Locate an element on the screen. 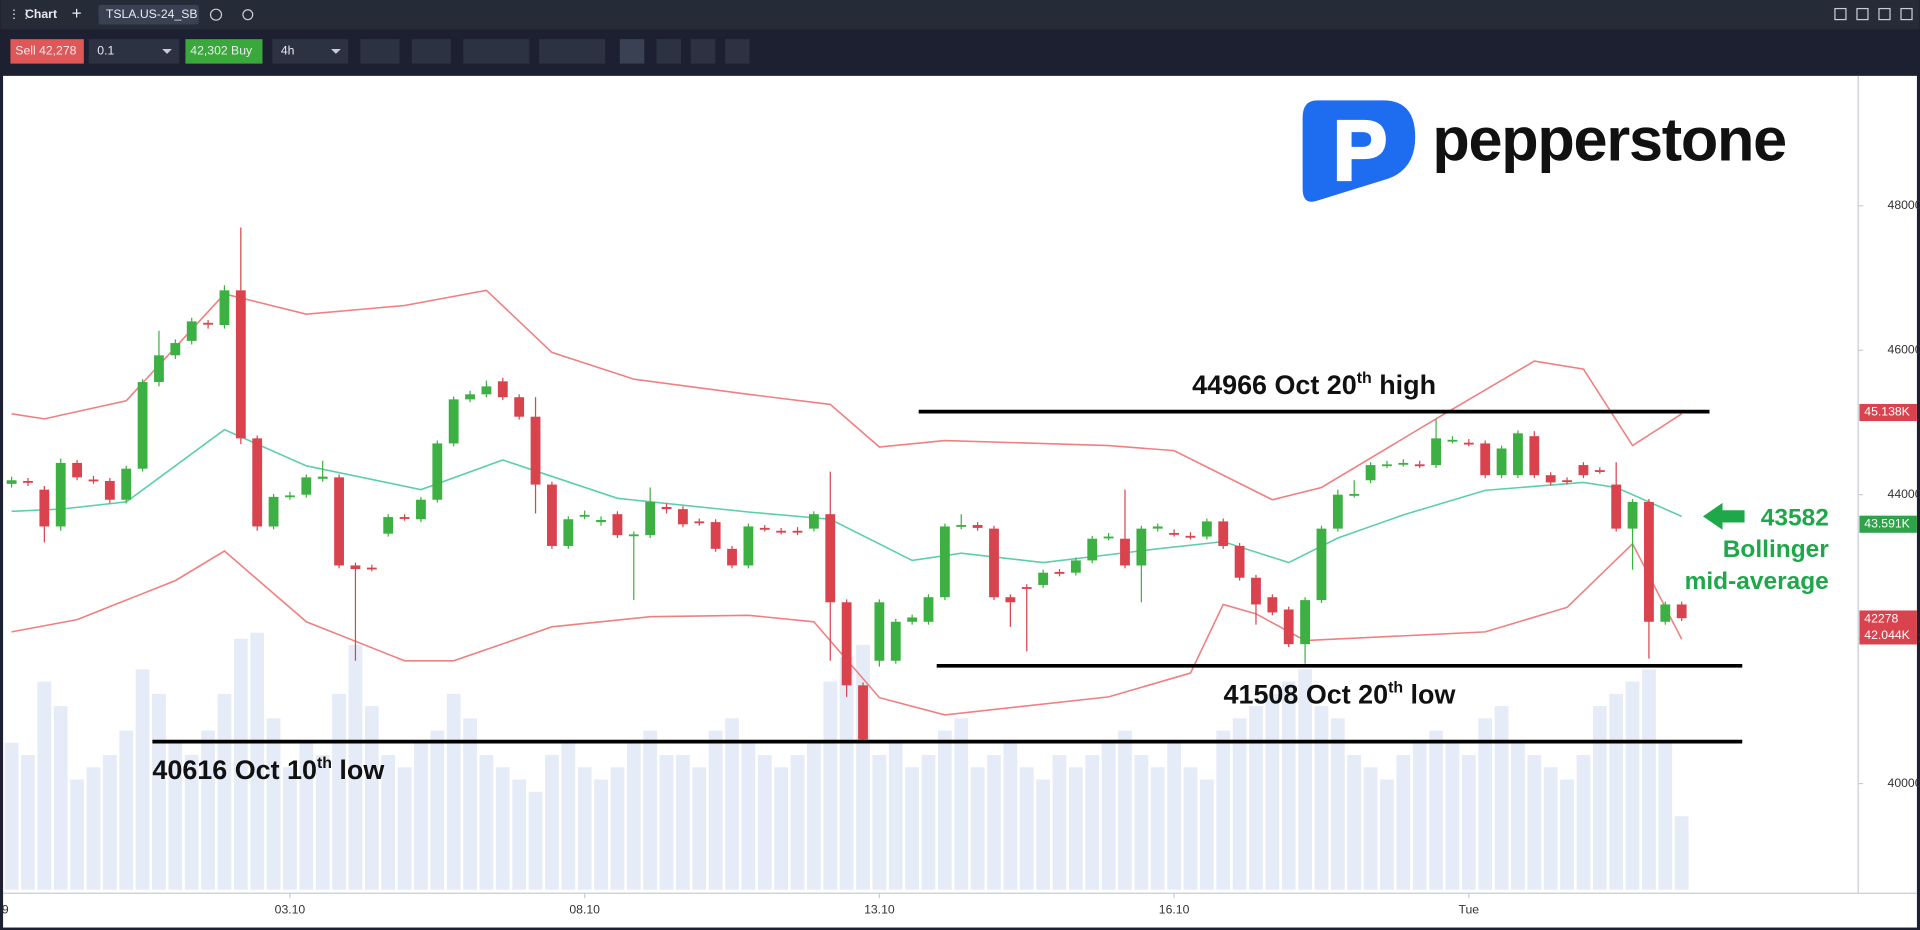 The width and height of the screenshot is (1920, 930). flask-button is located at coordinates (703, 51).